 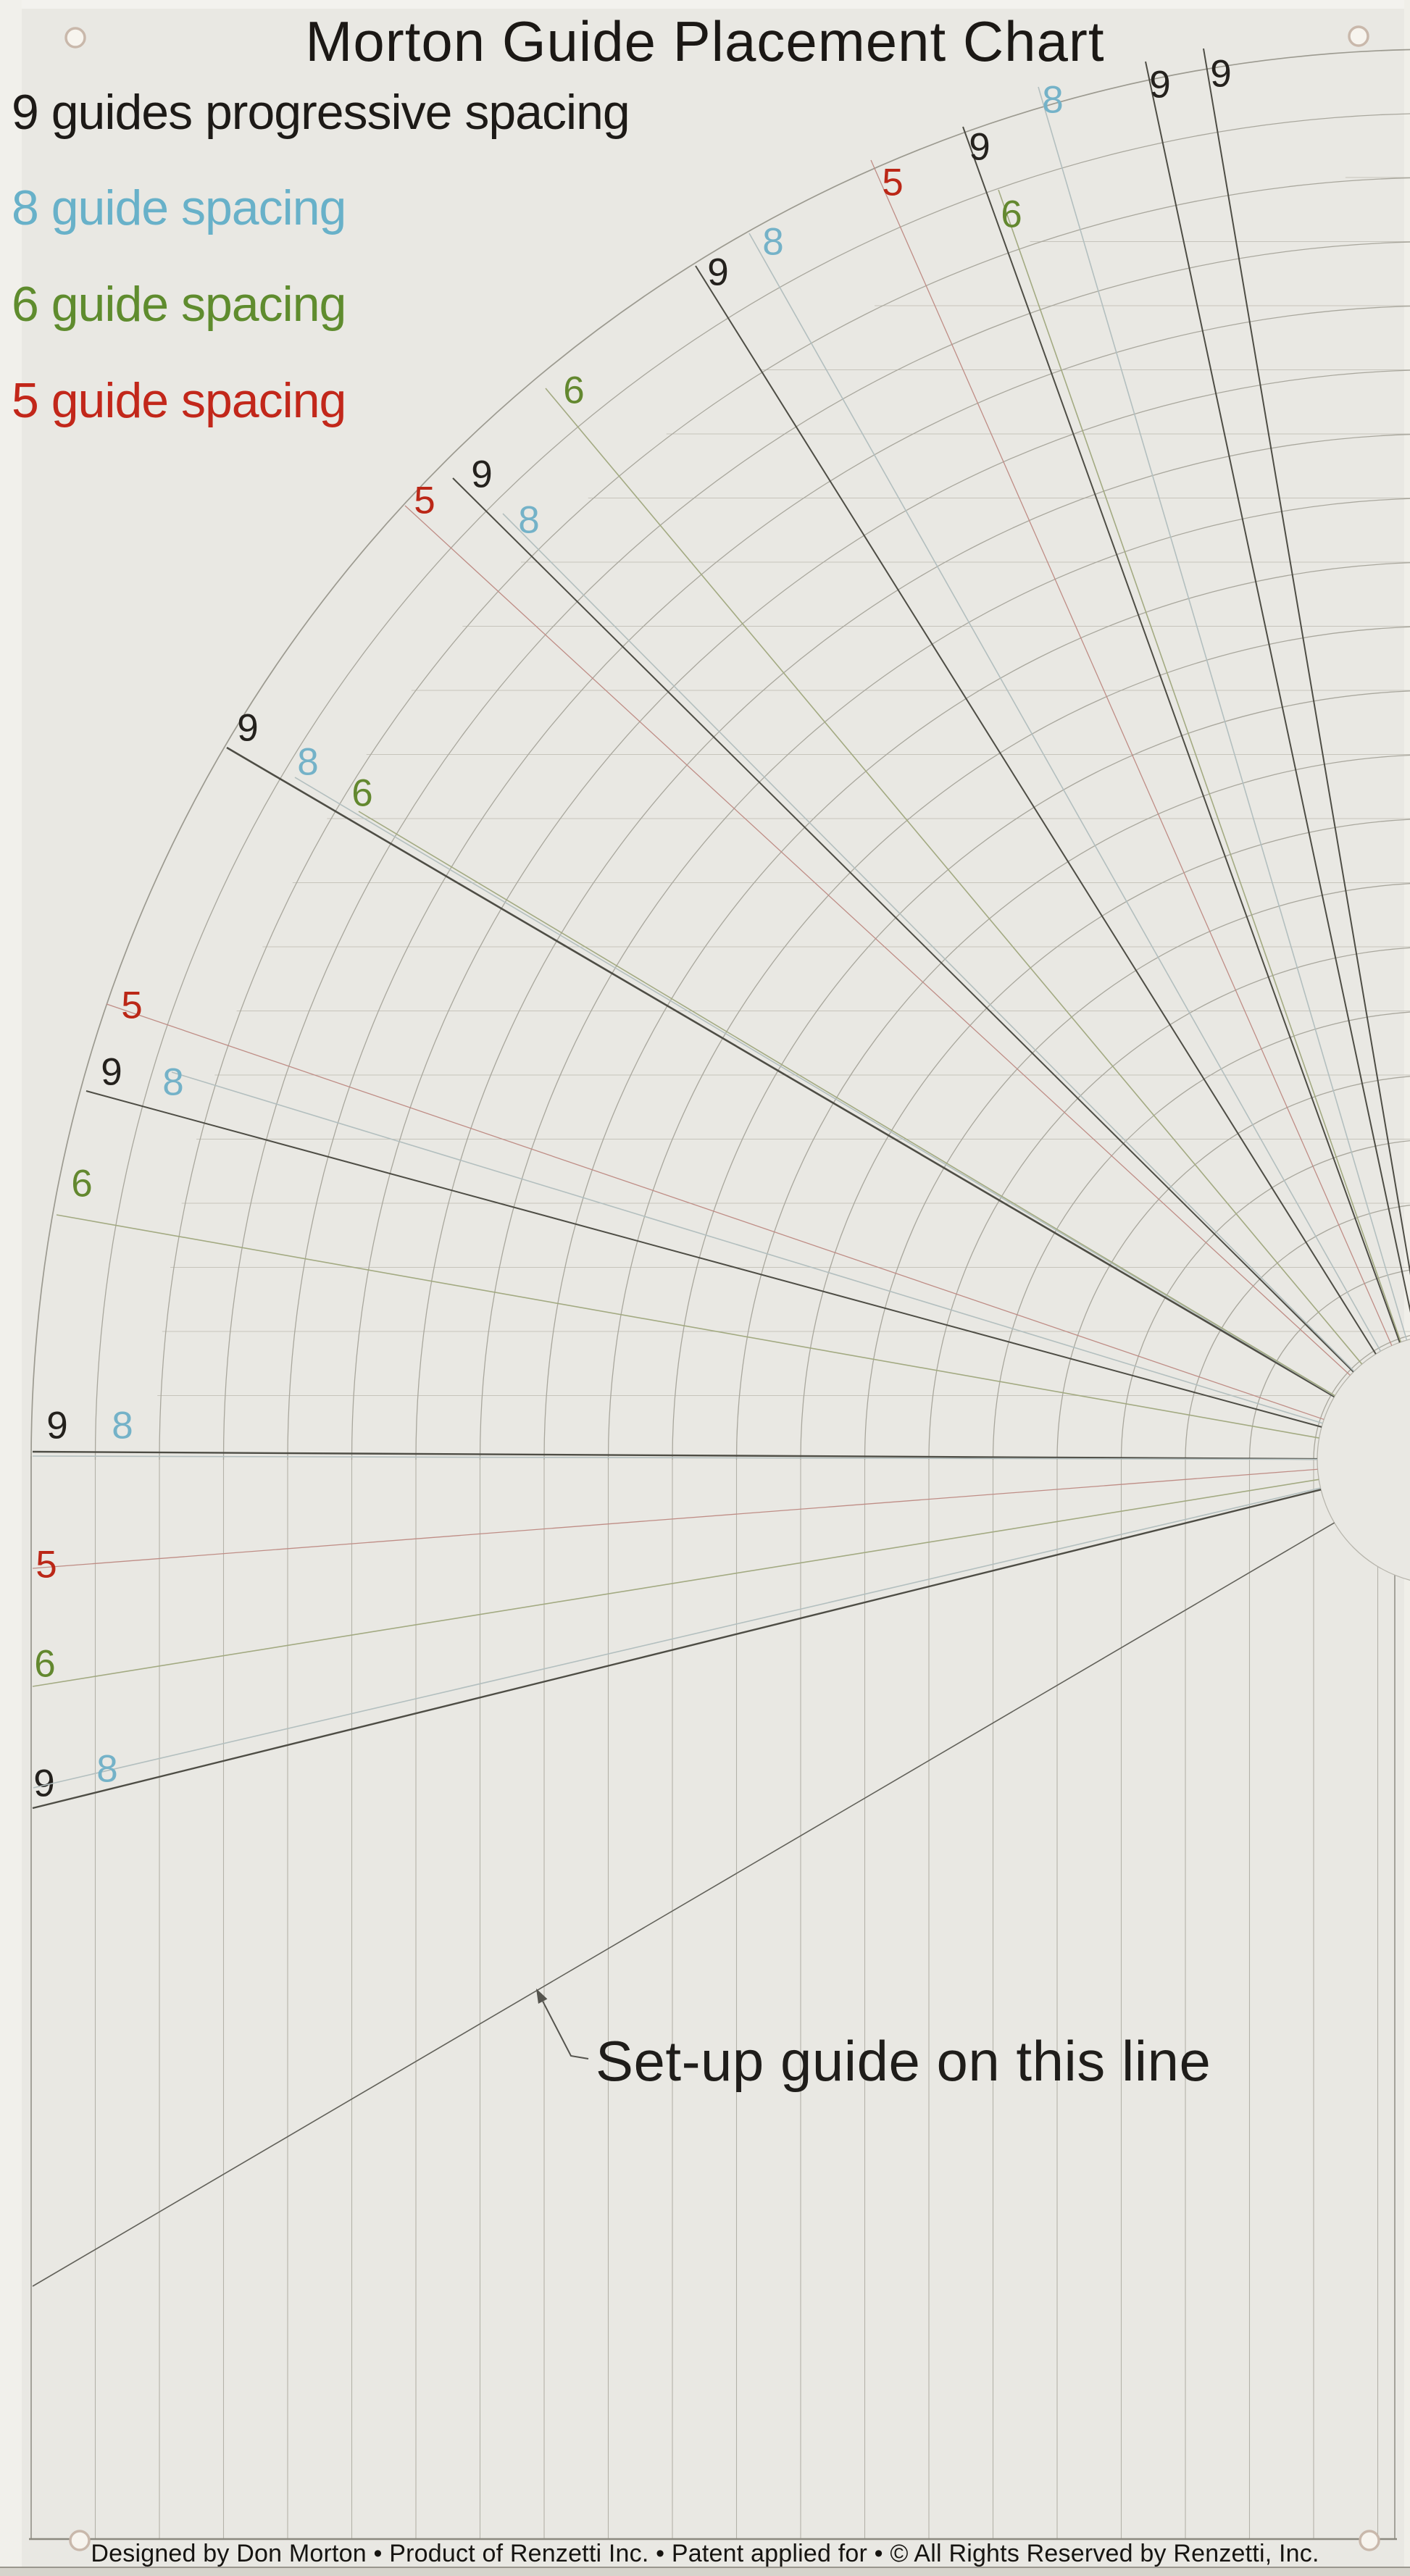 I want to click on paper-edge-right, so click(x=1407, y=1288).